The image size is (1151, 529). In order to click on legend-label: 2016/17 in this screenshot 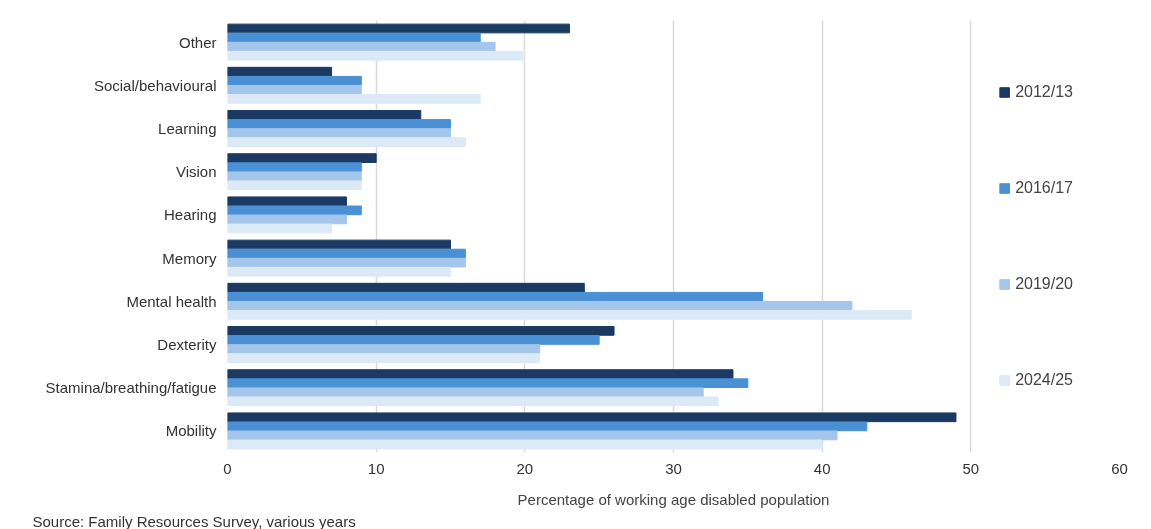, I will do `click(1044, 188)`.